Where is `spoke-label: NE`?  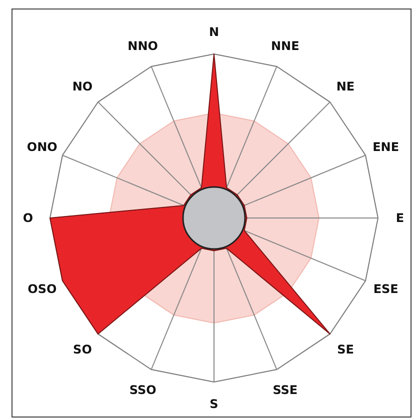 spoke-label: NE is located at coordinates (345, 86).